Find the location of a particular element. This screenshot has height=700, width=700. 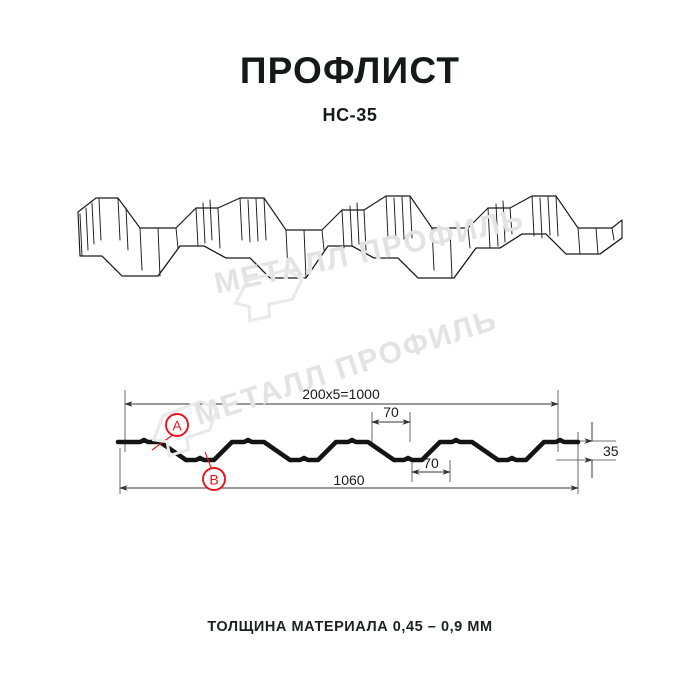

dimension-height-label: 35 is located at coordinates (611, 451).